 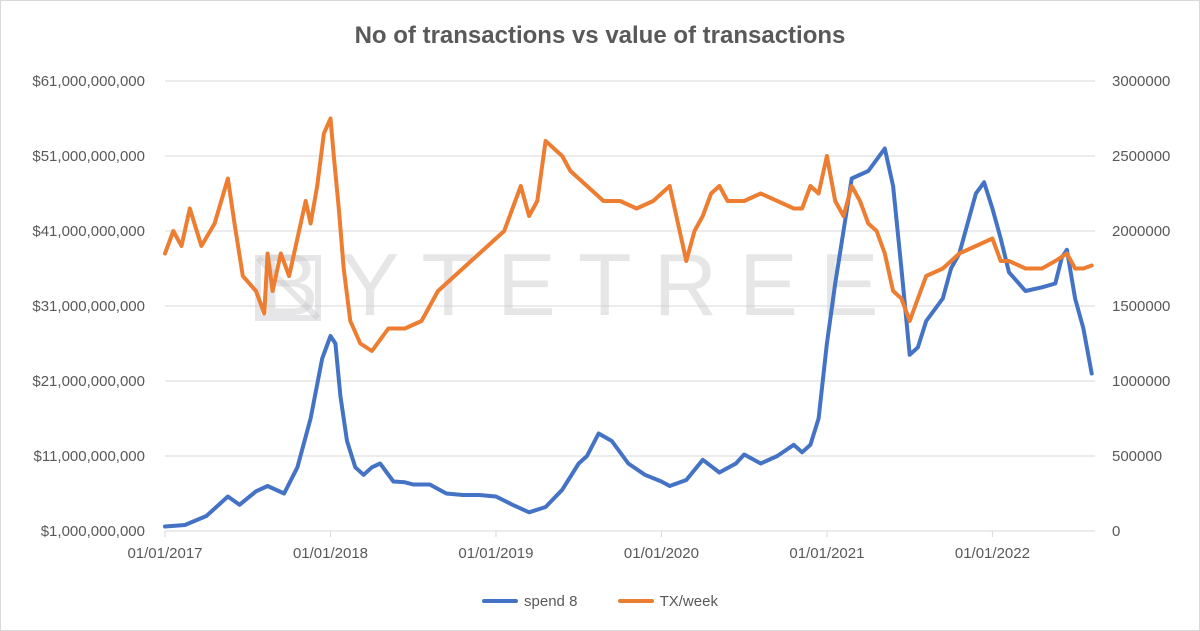 What do you see at coordinates (1141, 81) in the screenshot?
I see `right-tick-label: 3000000` at bounding box center [1141, 81].